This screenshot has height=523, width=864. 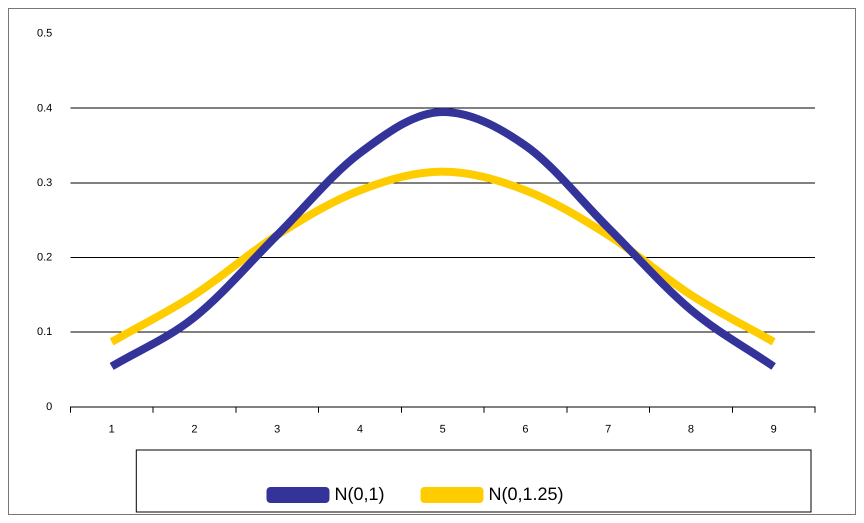 I want to click on x-tick-label: 9, so click(x=773, y=429).